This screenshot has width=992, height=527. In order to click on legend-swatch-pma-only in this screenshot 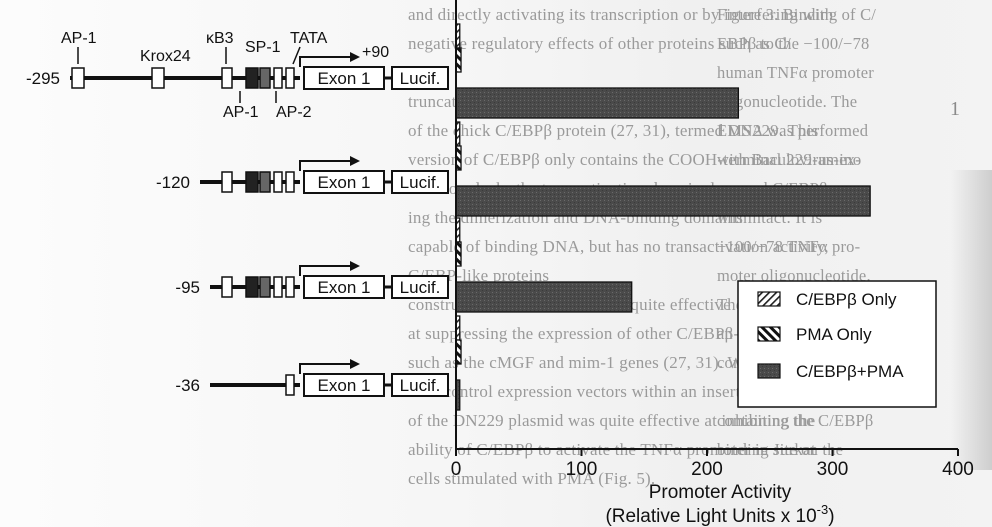, I will do `click(769, 334)`.